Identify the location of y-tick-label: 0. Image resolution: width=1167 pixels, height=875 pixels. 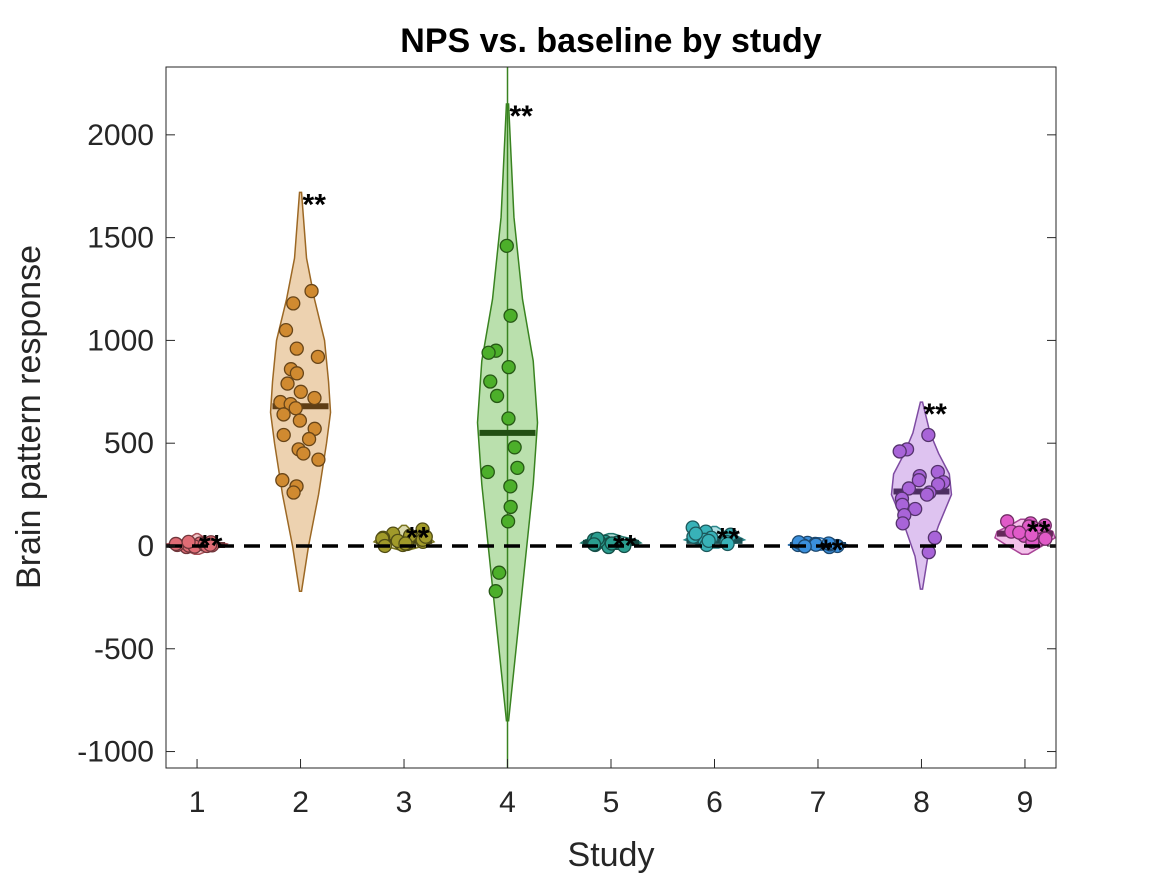
(145, 546).